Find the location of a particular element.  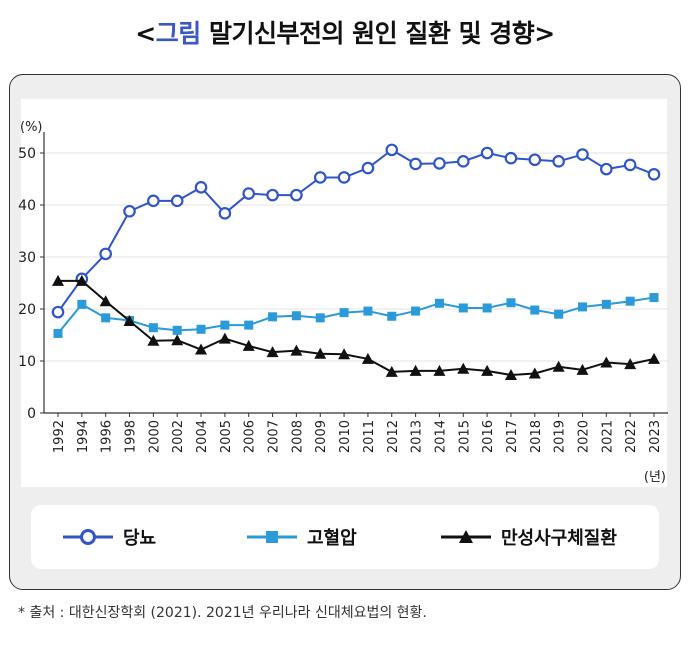

x-tick-label: 2004 is located at coordinates (202, 436).